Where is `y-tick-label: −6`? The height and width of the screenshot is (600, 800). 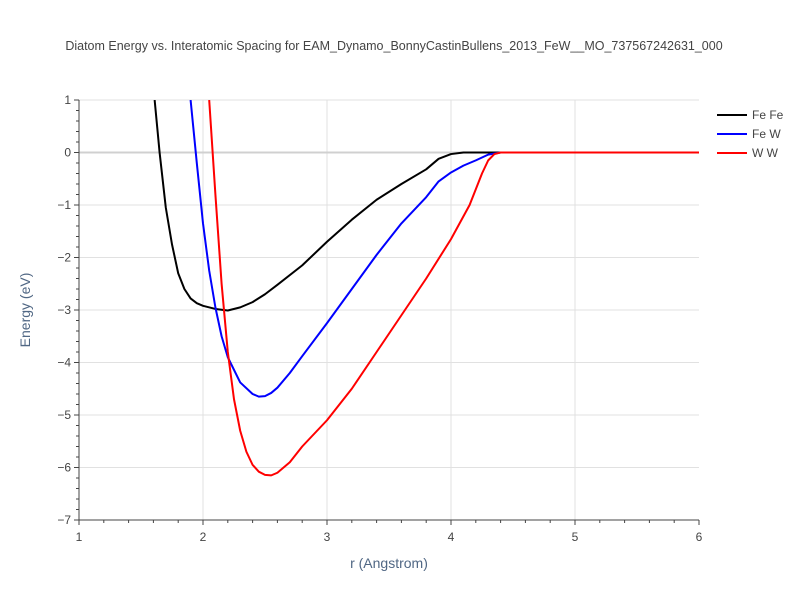
y-tick-label: −6 is located at coordinates (64, 468).